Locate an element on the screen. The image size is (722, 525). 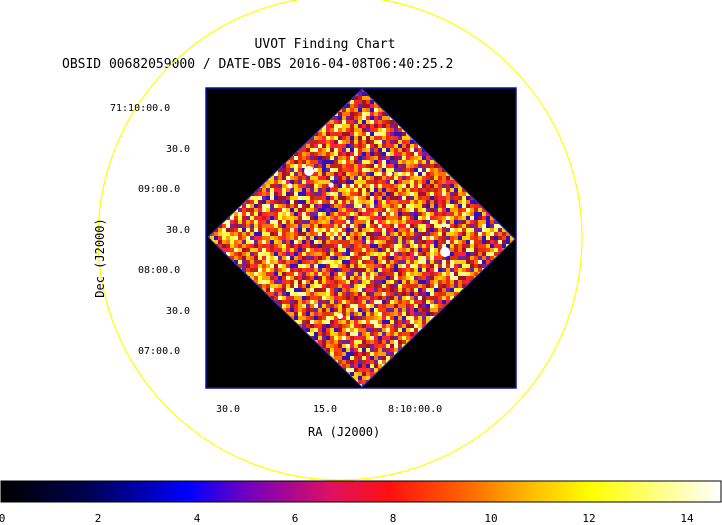
colorbar-tick: 2 is located at coordinates (98, 518).